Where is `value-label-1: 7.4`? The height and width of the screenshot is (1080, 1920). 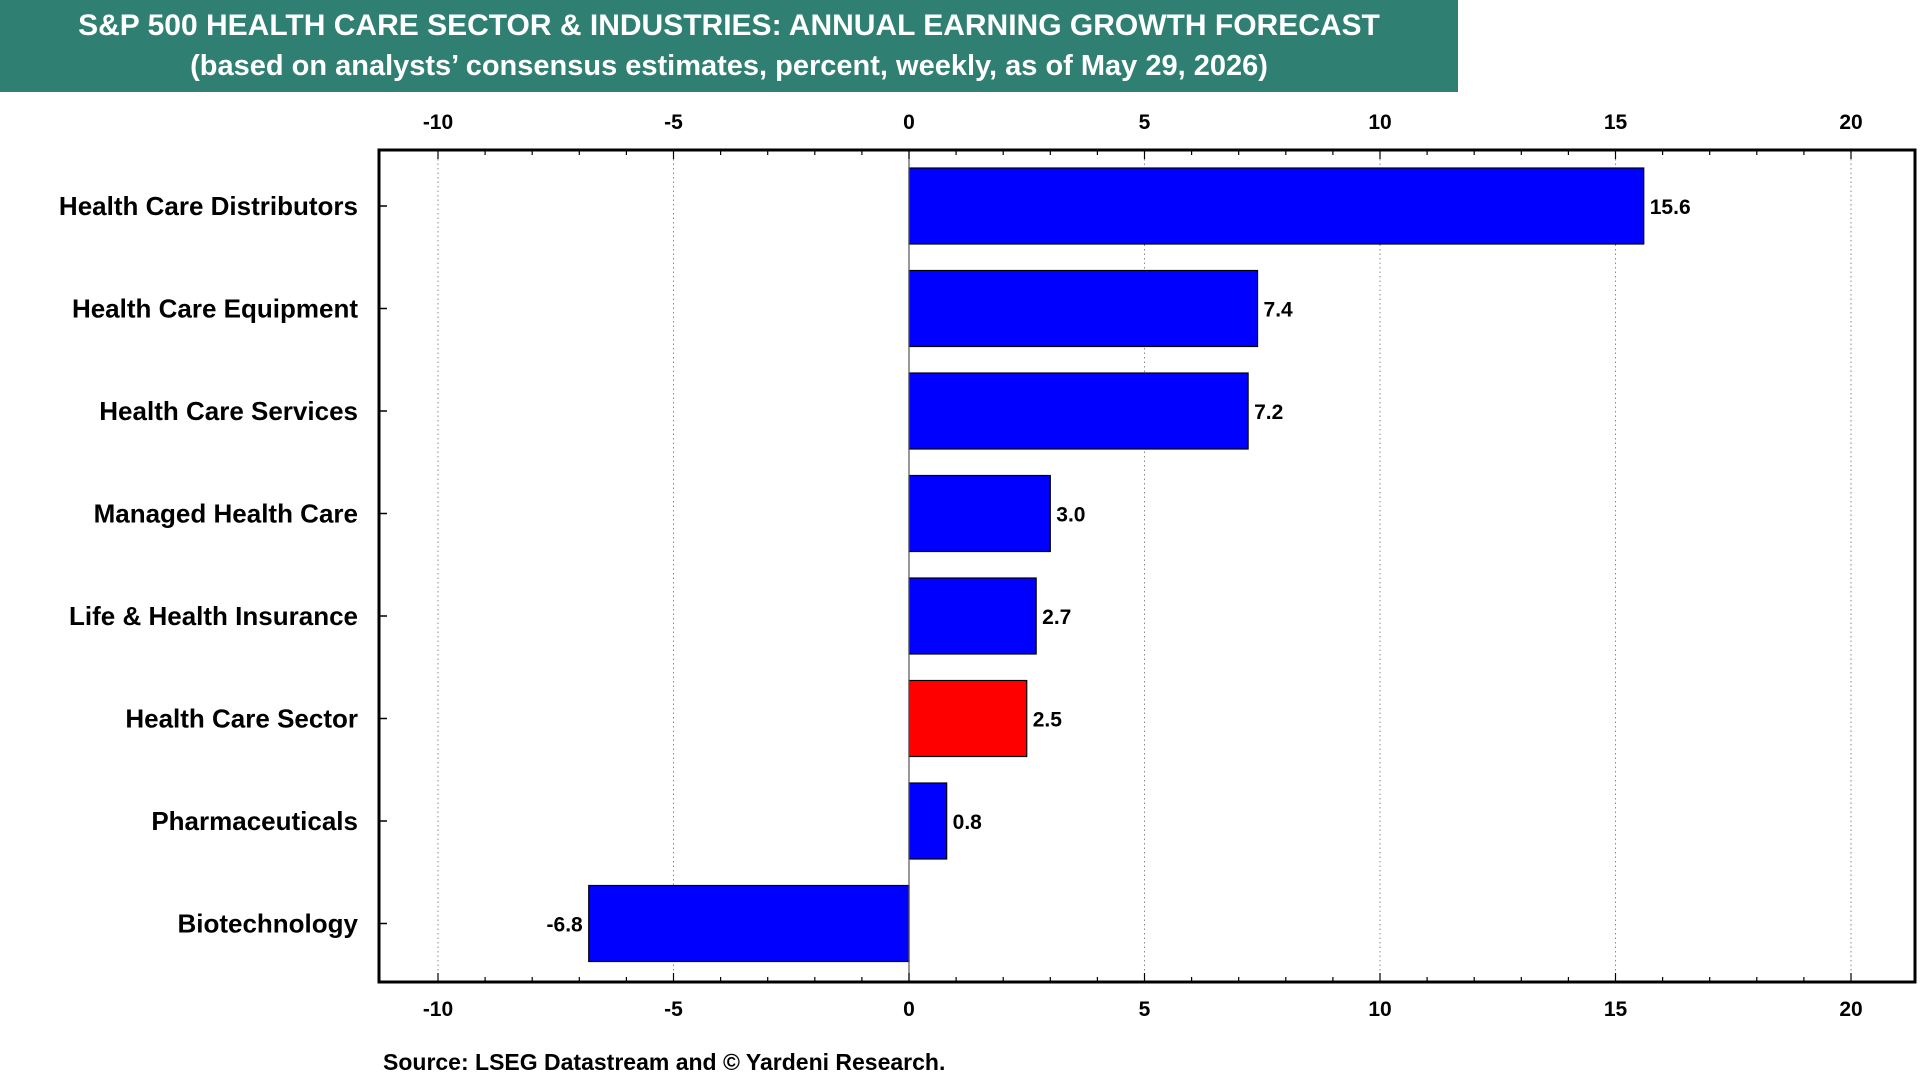 value-label-1: 7.4 is located at coordinates (1279, 310).